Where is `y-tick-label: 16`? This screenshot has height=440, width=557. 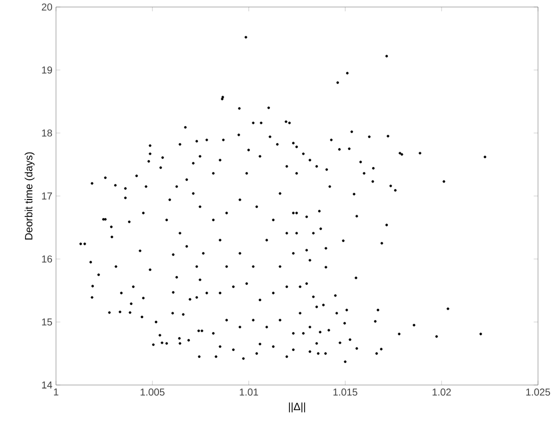
y-tick-label: 16 is located at coordinates (47, 259).